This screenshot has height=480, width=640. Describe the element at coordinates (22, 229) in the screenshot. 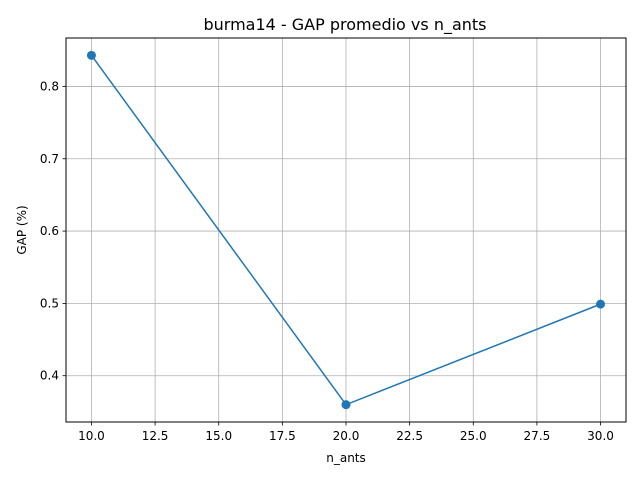

I see `y-axis-label: GAP (%)` at that location.